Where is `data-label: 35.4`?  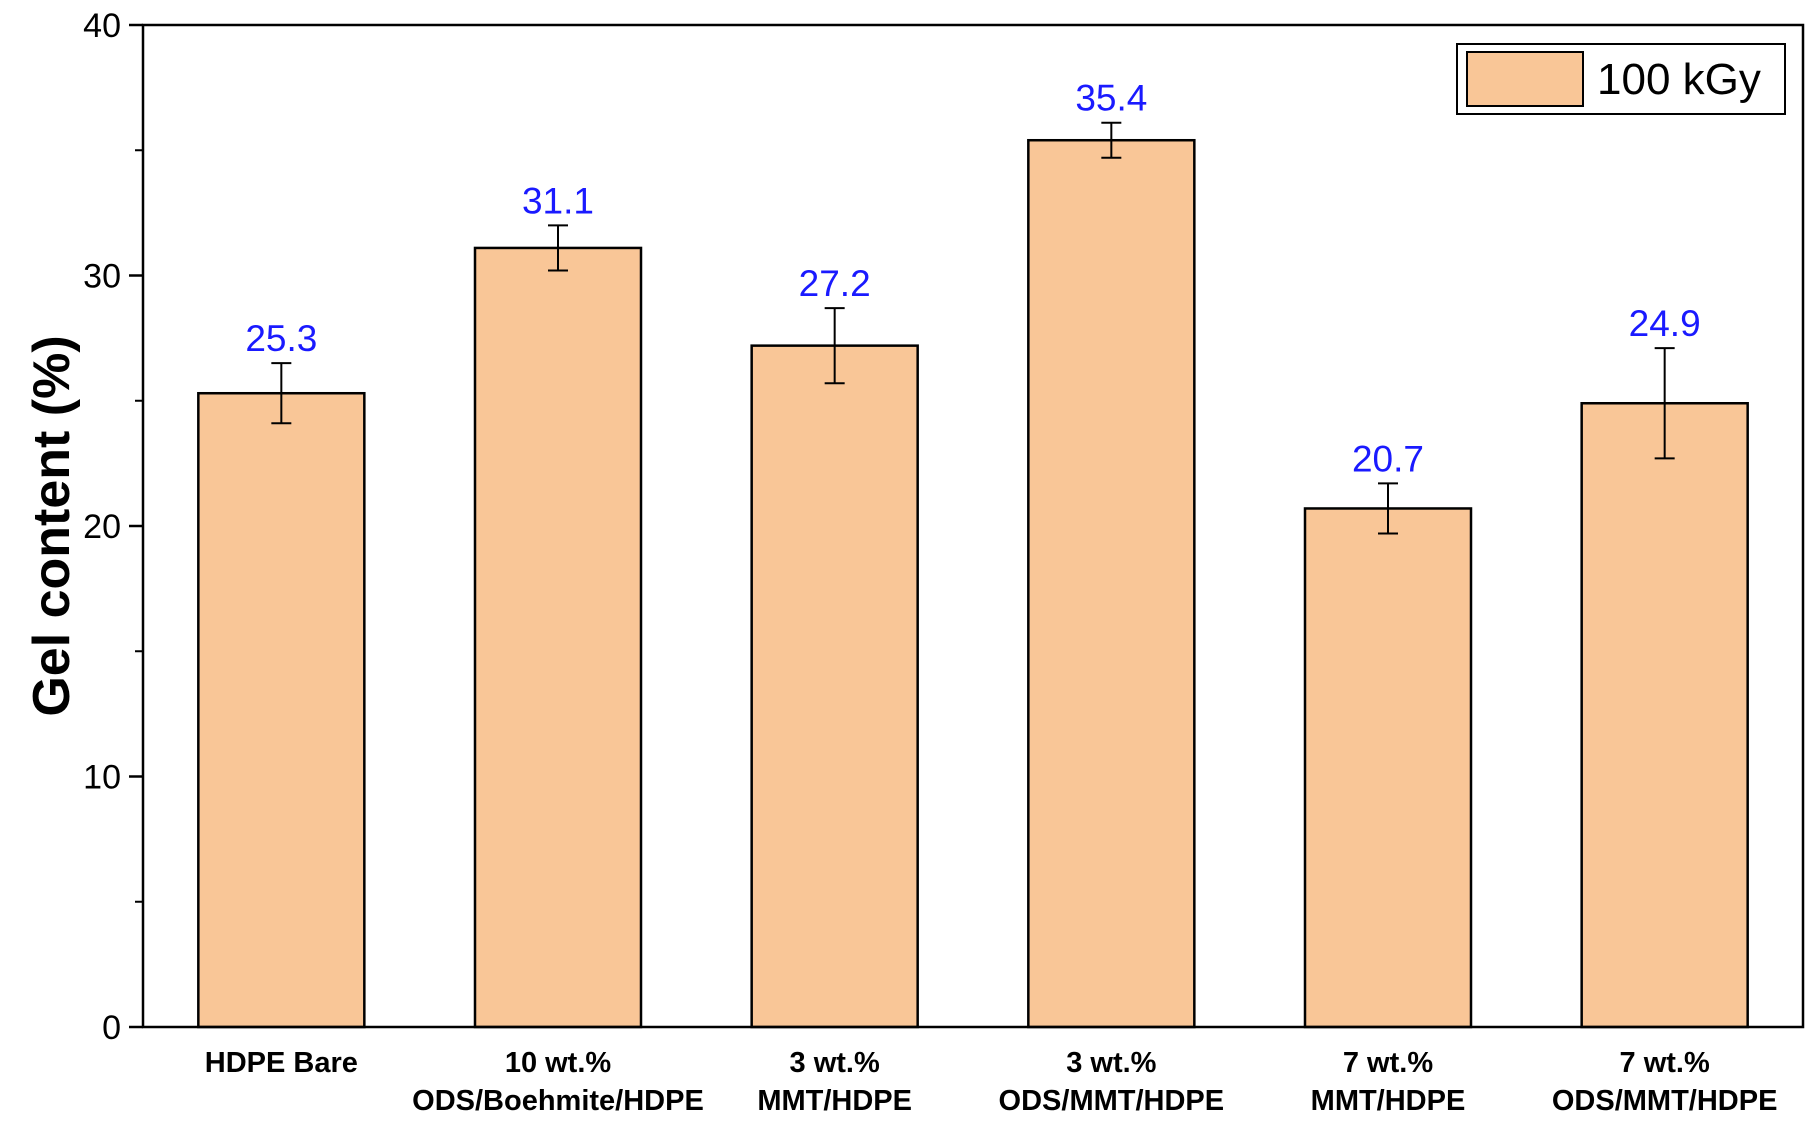
data-label: 35.4 is located at coordinates (1111, 98).